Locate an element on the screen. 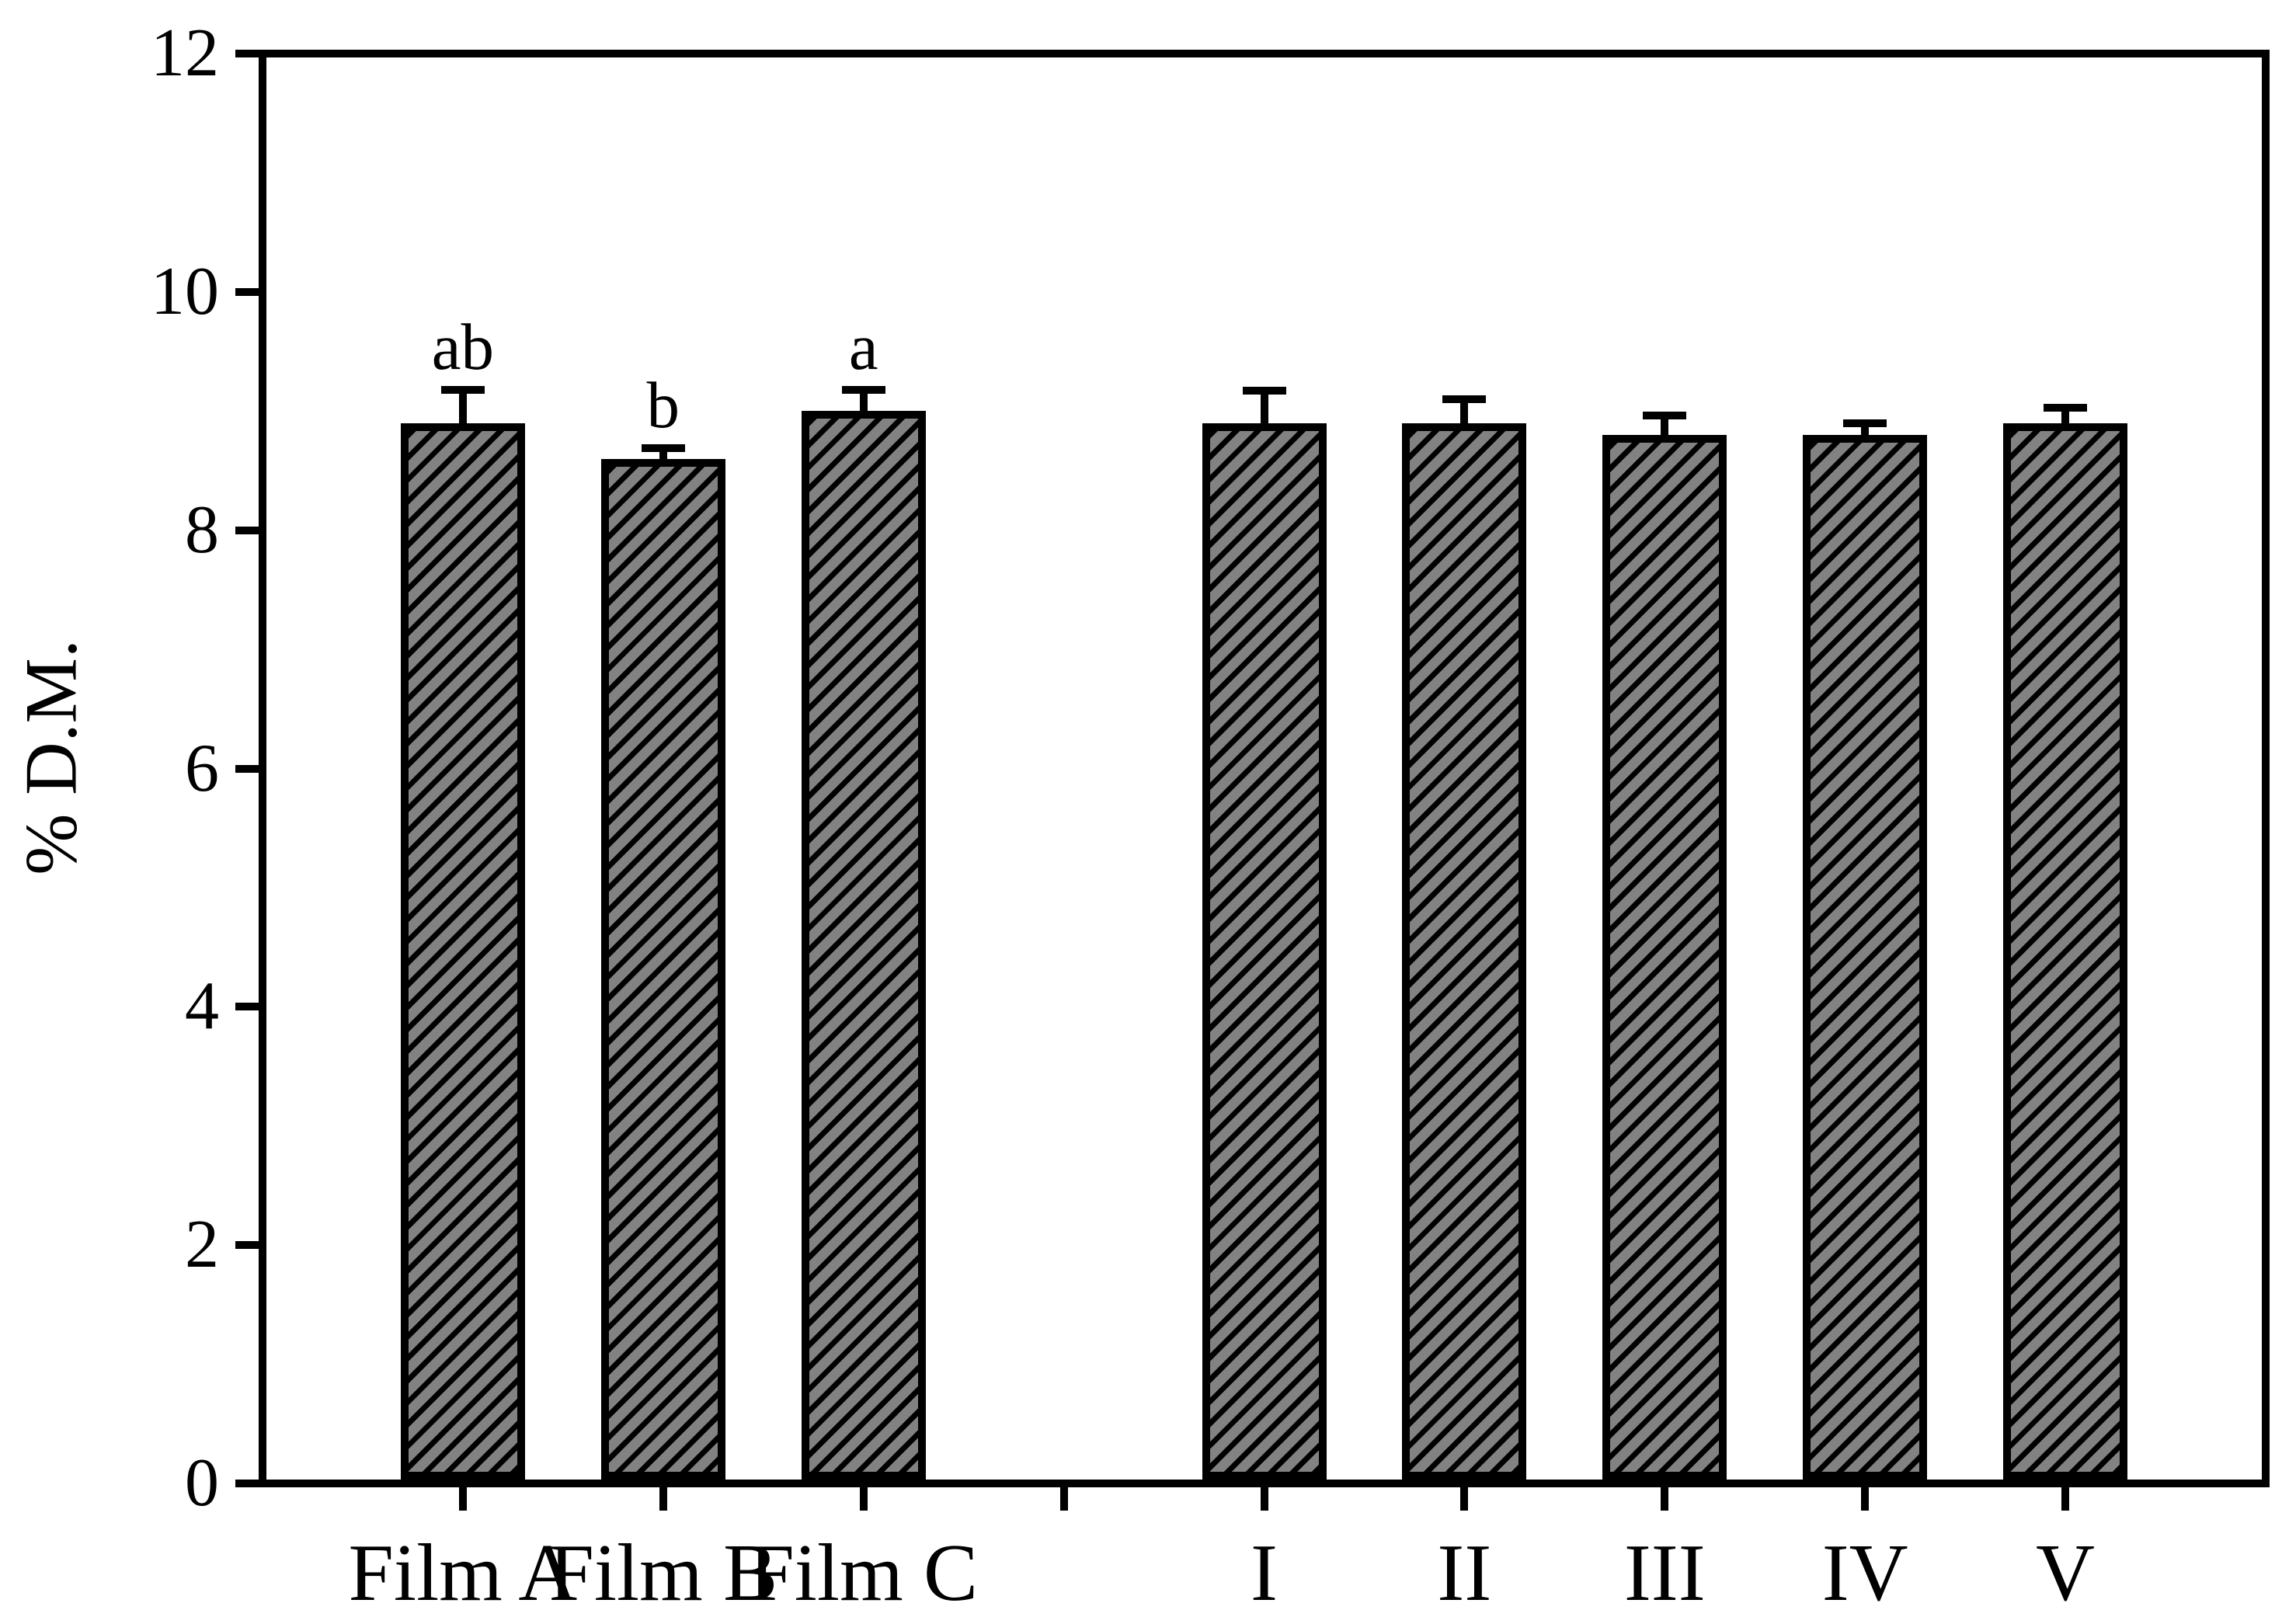 This screenshot has height=1624, width=2282. x-tick-label: II is located at coordinates (1464, 1572).